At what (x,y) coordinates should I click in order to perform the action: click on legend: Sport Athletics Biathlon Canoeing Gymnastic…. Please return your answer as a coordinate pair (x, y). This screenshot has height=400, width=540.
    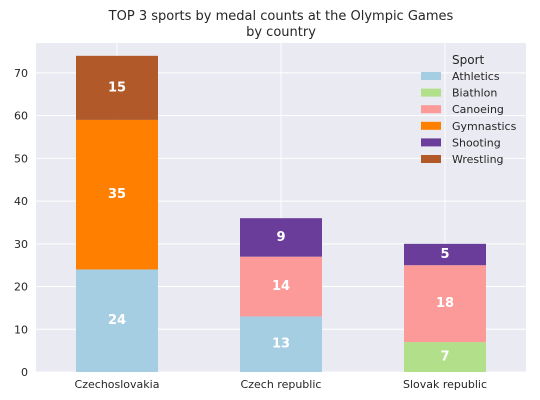
    Looking at the image, I should click on (469, 109).